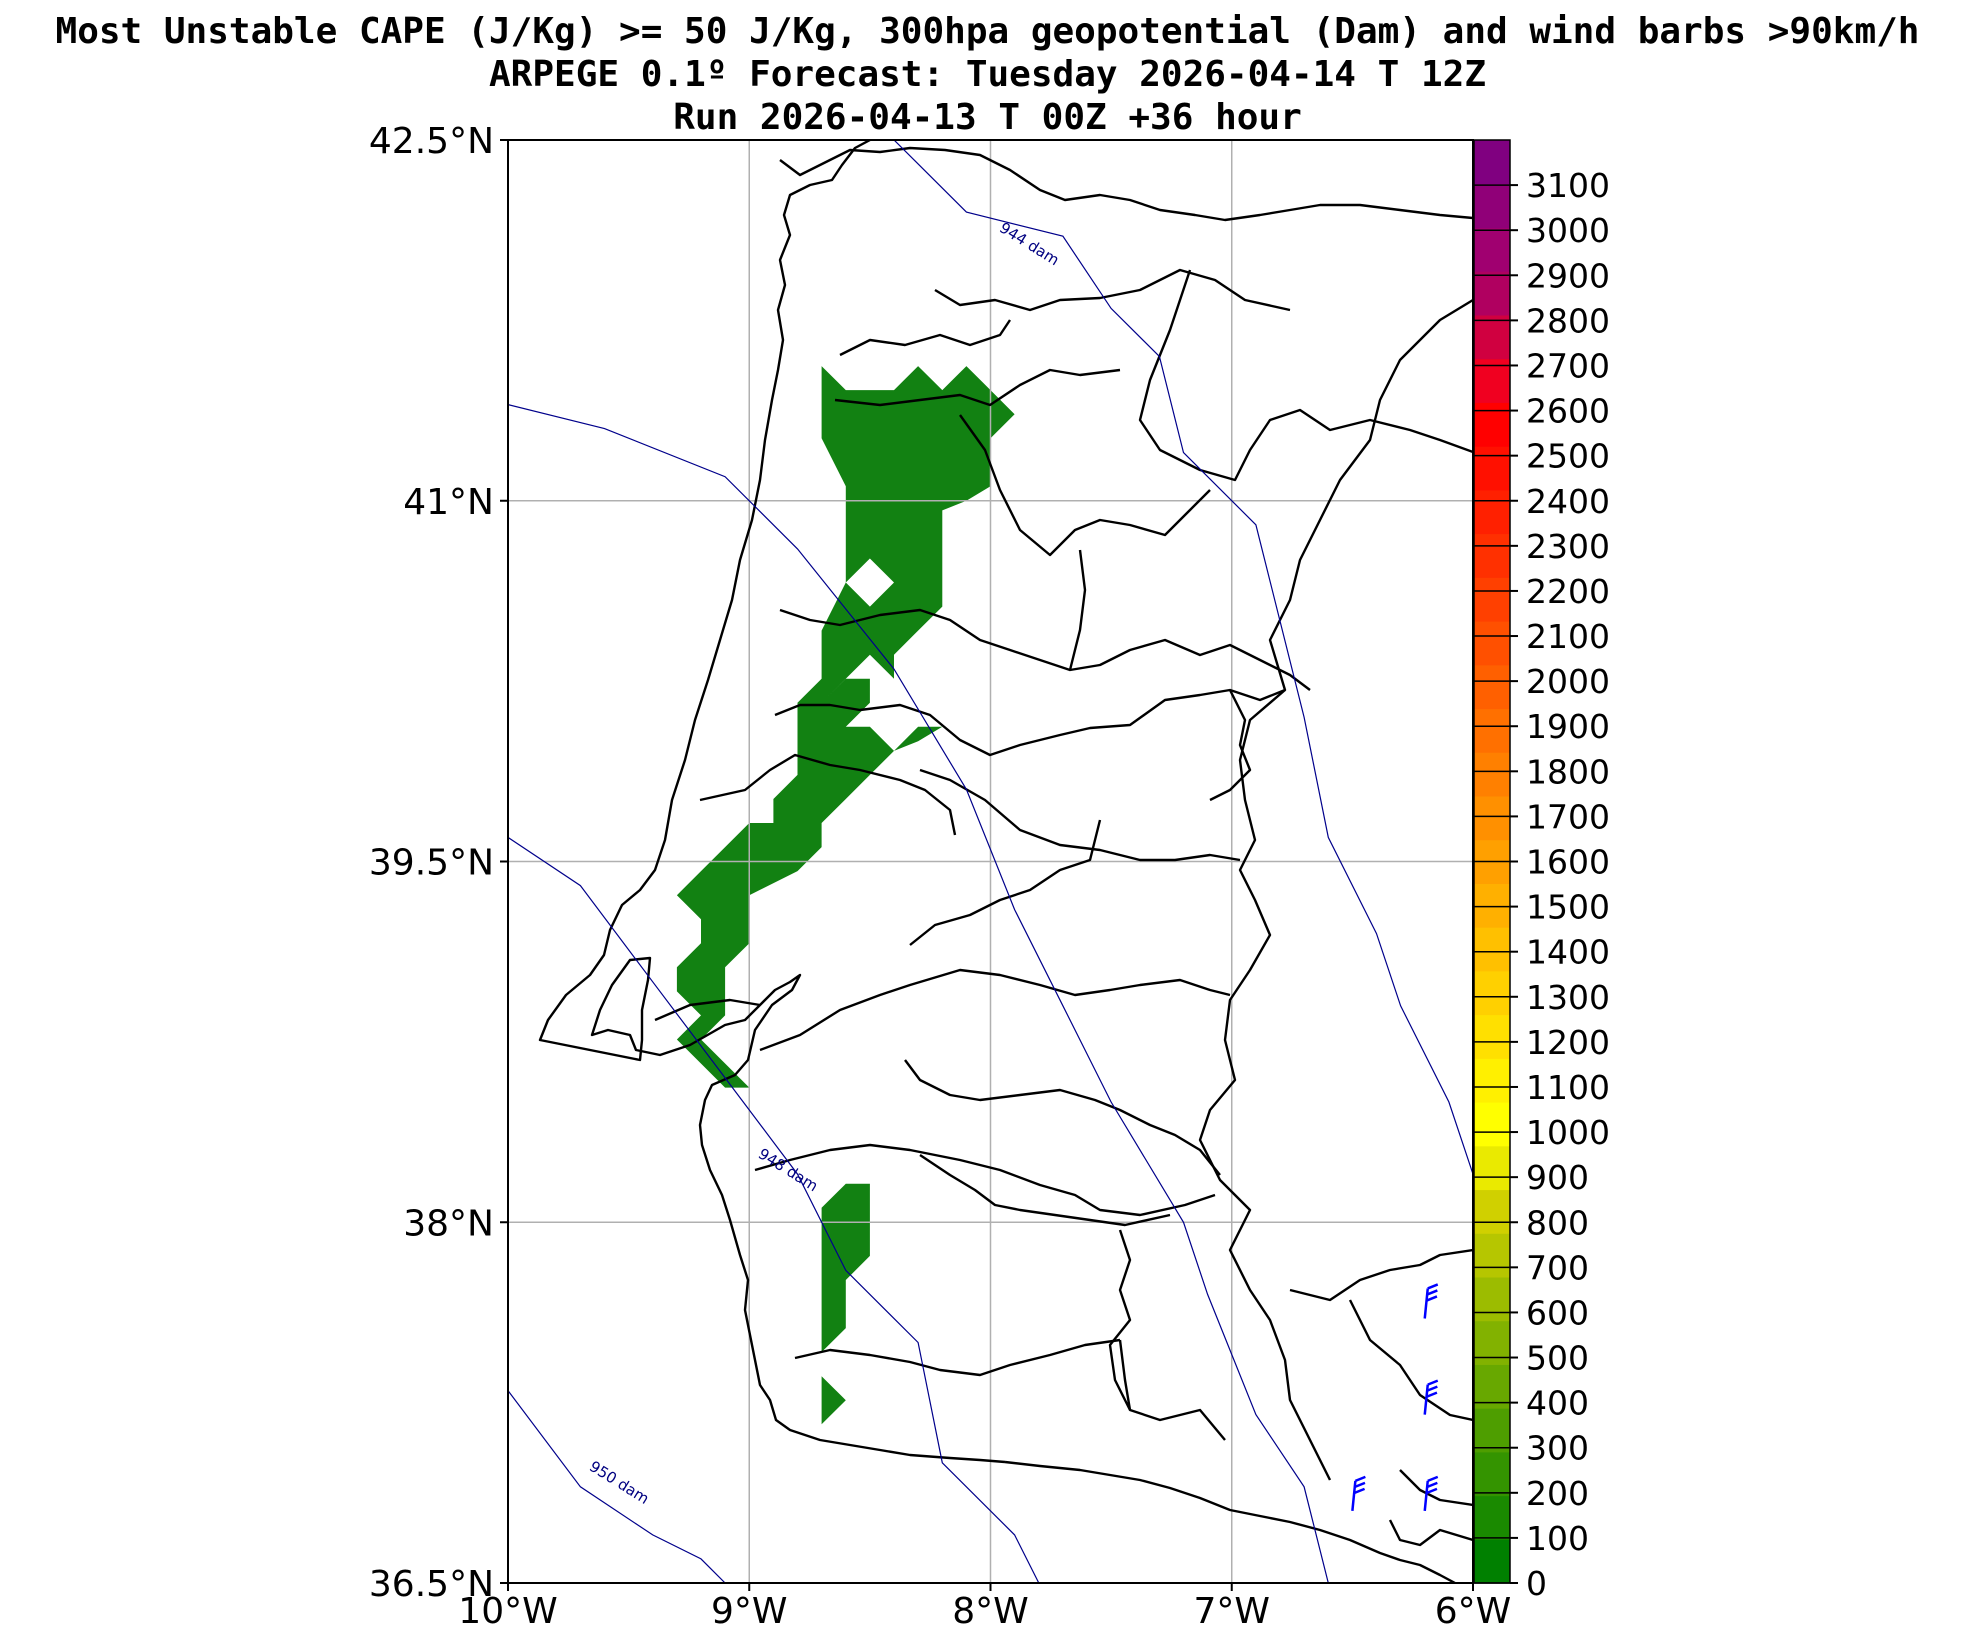  What do you see at coordinates (1230, 1521) in the screenshot?
I see `coastline-south` at bounding box center [1230, 1521].